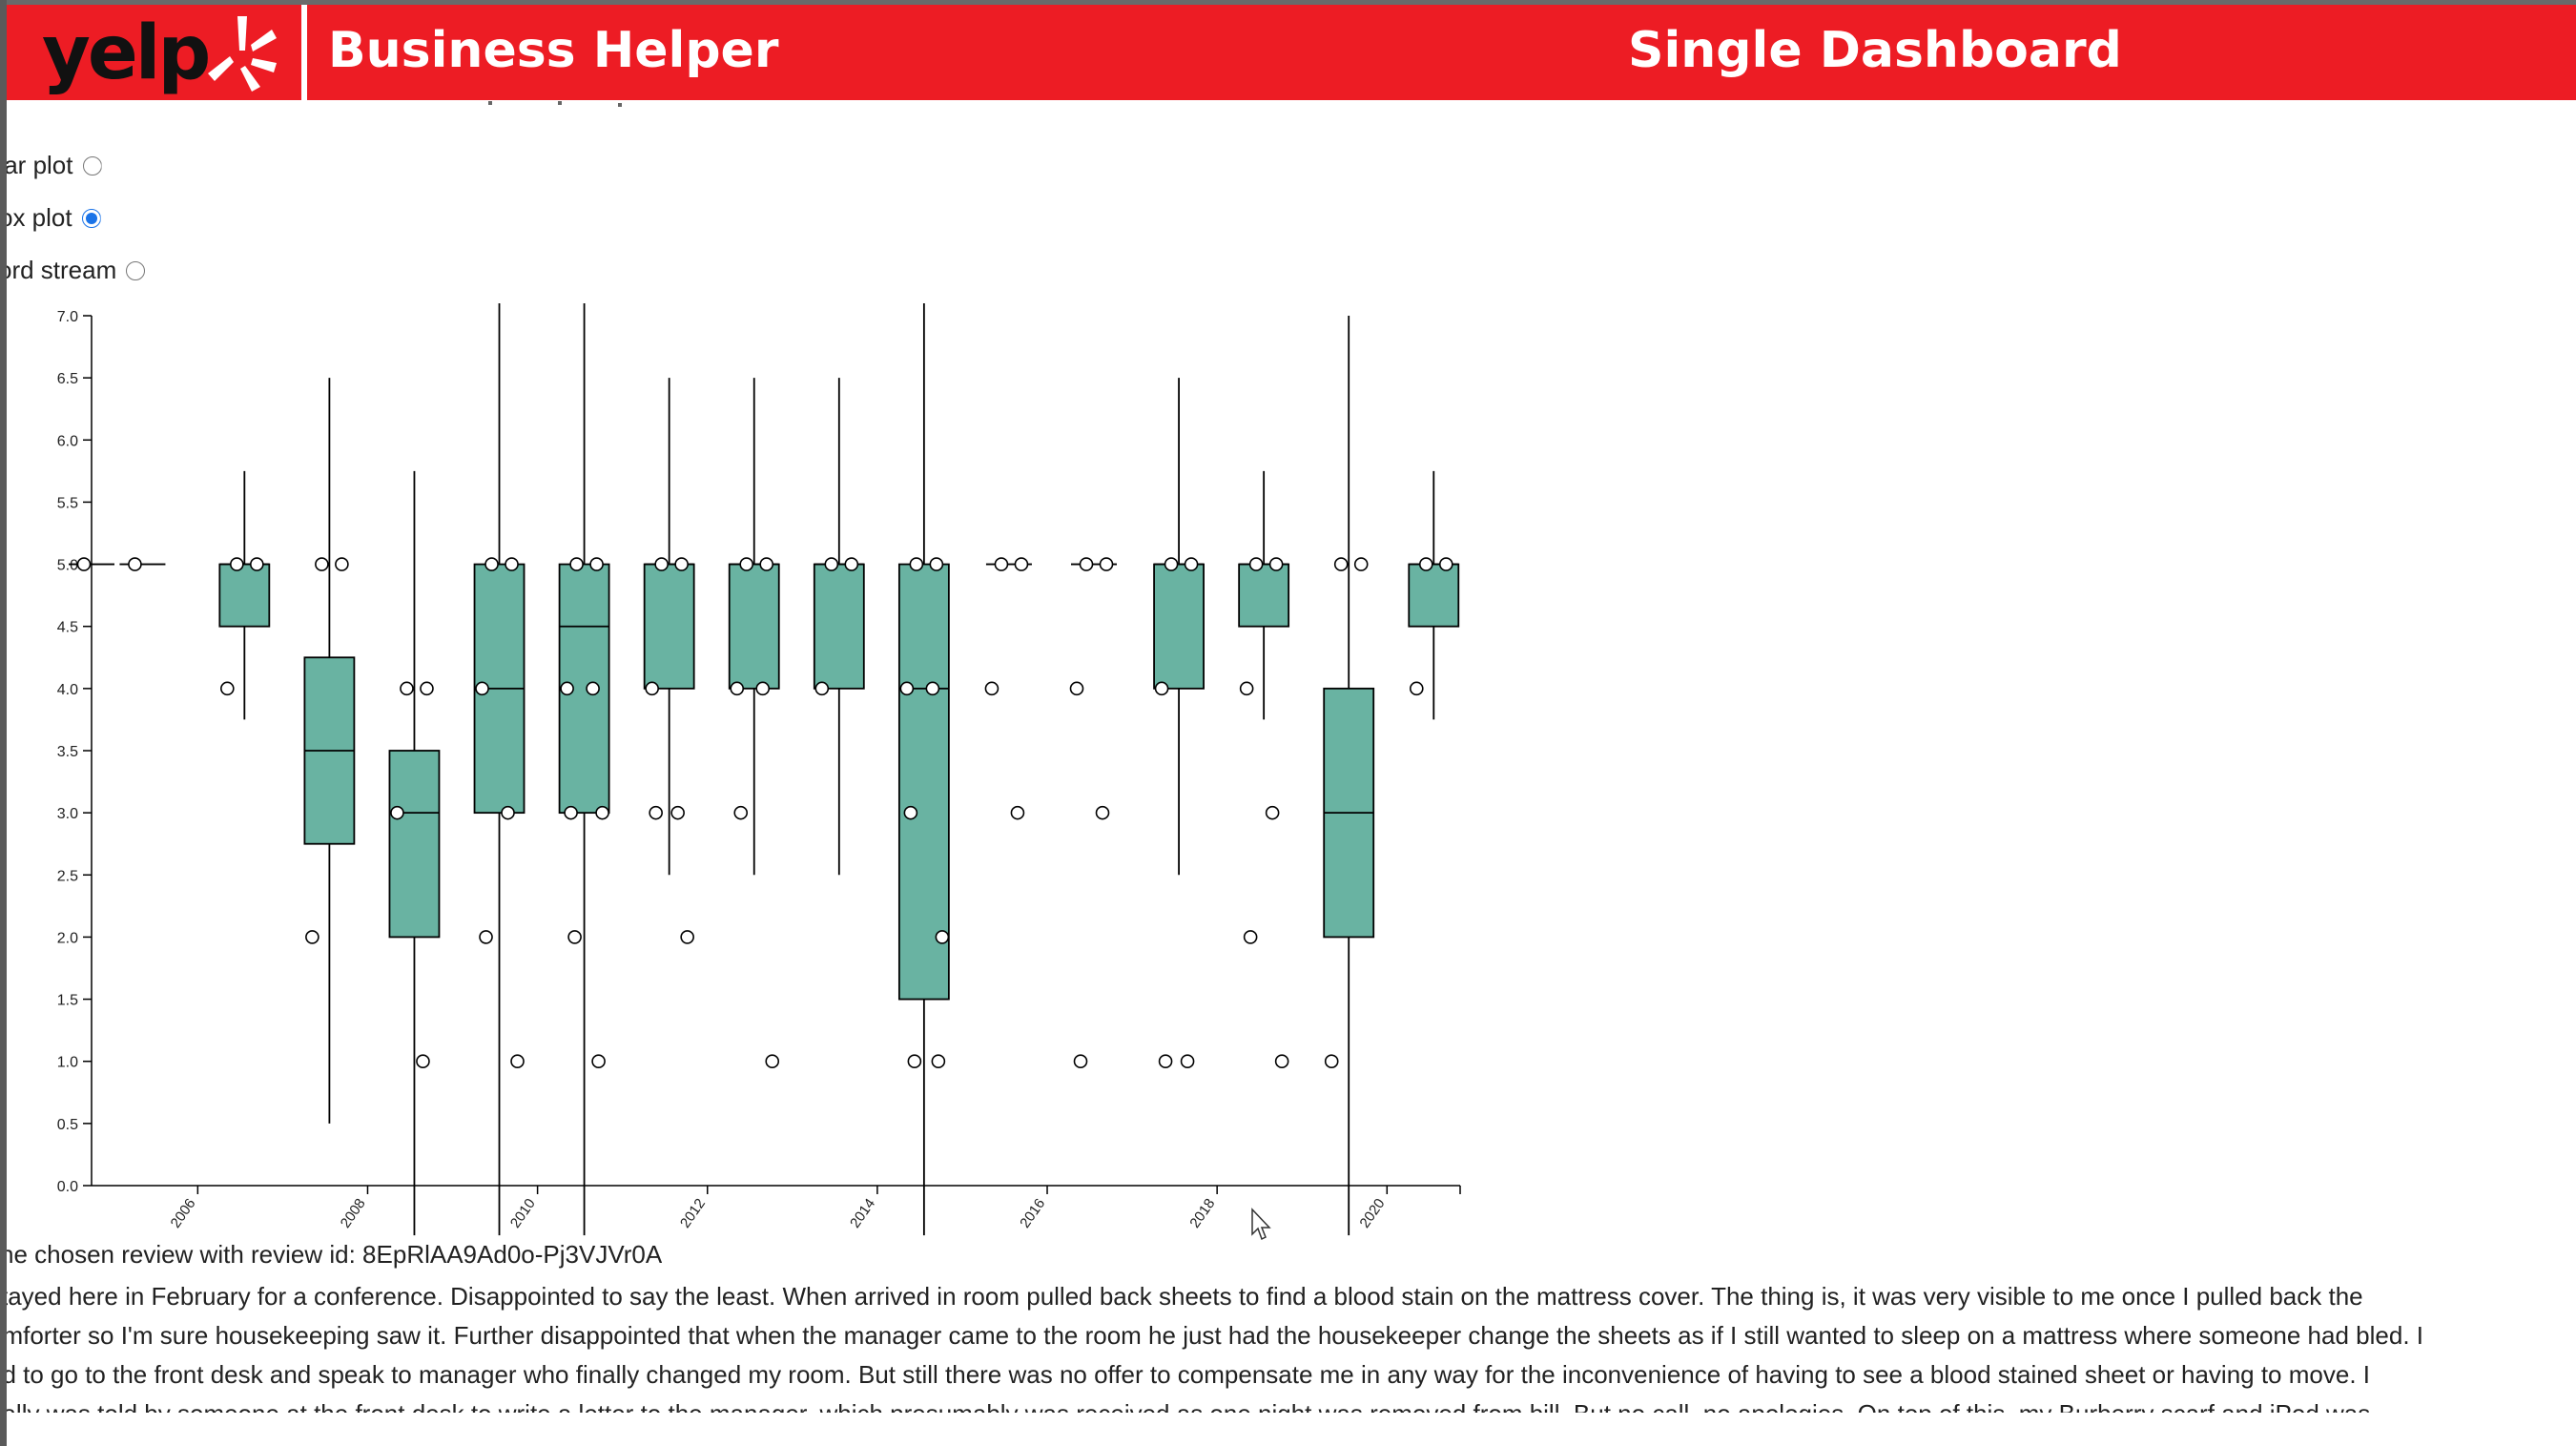 This screenshot has width=2576, height=1446. I want to click on radio-word-stream: ord stream, so click(73, 270).